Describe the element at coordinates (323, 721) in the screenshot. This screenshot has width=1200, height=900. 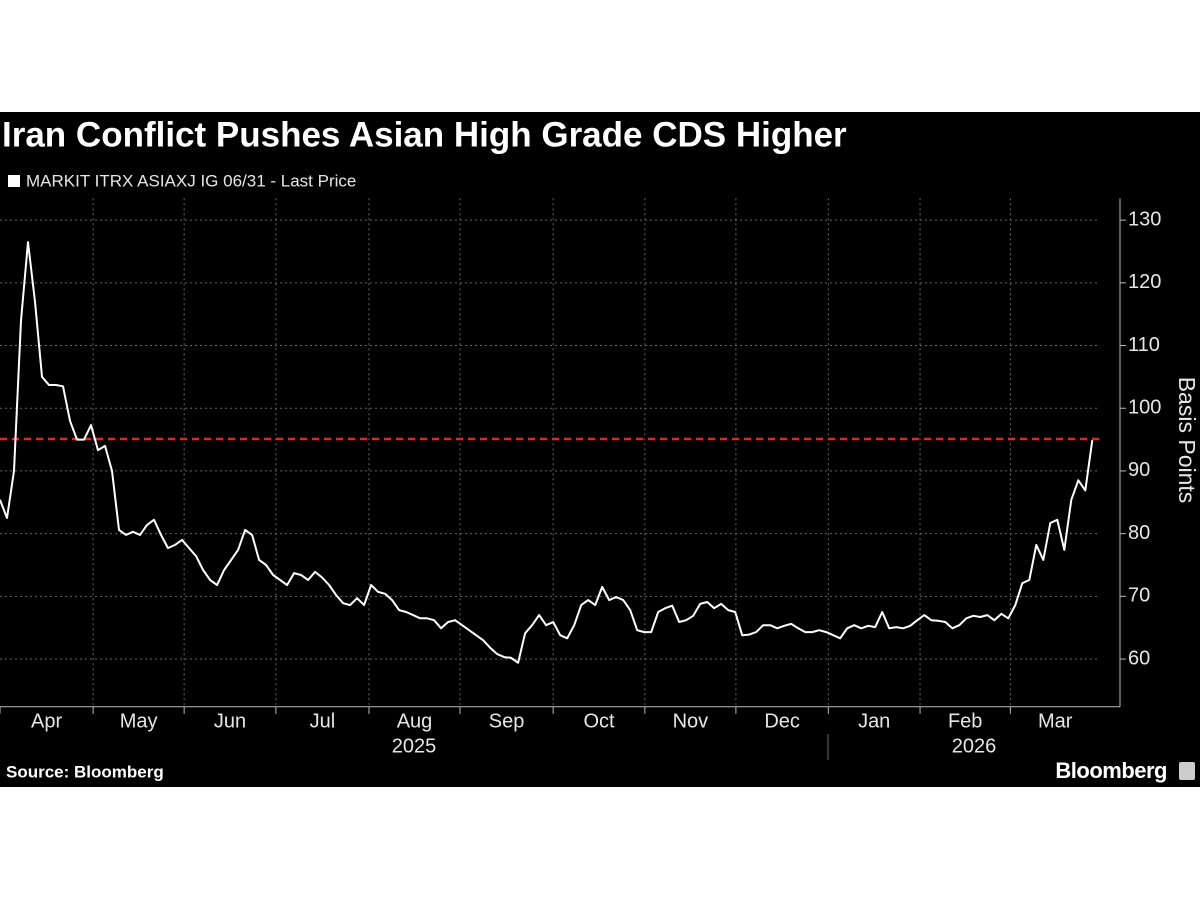
I see `x-tick-label: Jul` at that location.